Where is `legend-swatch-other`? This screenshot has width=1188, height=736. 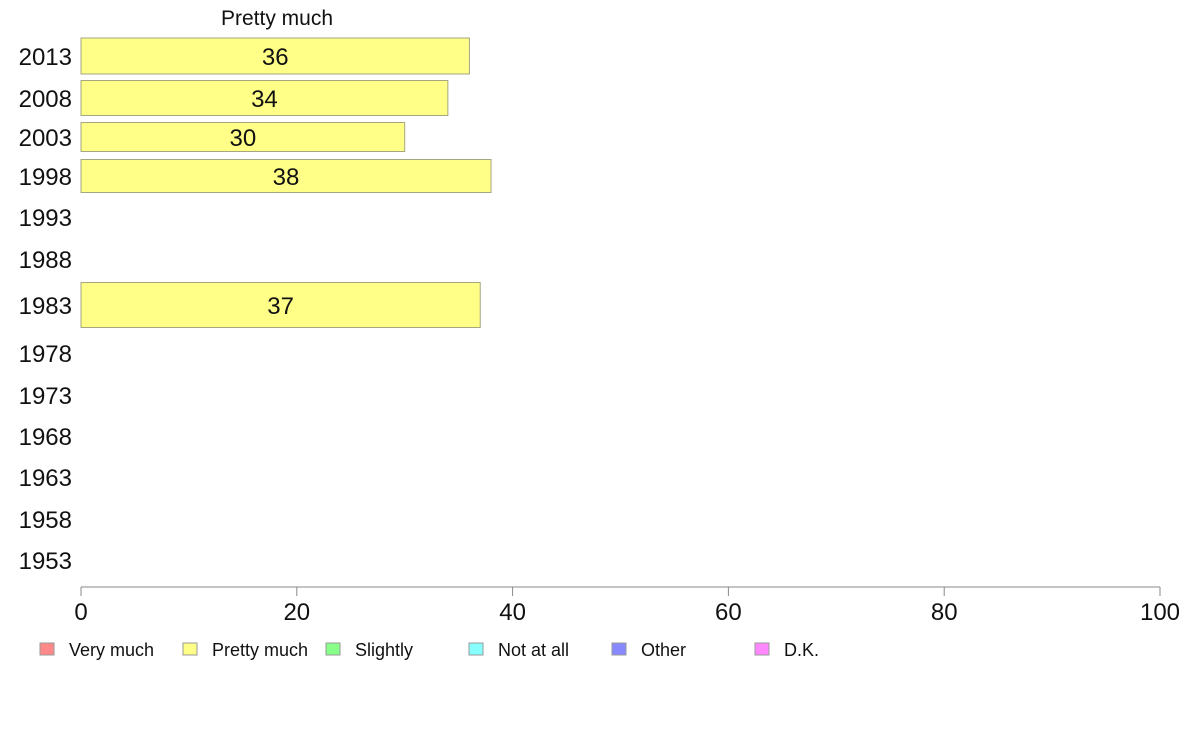
legend-swatch-other is located at coordinates (619, 649).